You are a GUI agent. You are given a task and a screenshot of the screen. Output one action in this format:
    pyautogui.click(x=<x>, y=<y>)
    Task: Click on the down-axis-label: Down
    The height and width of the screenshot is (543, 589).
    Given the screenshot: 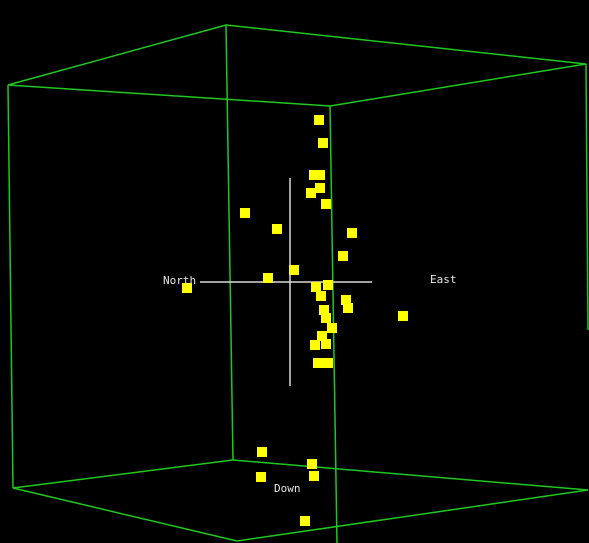 What is the action you would take?
    pyautogui.click(x=287, y=488)
    